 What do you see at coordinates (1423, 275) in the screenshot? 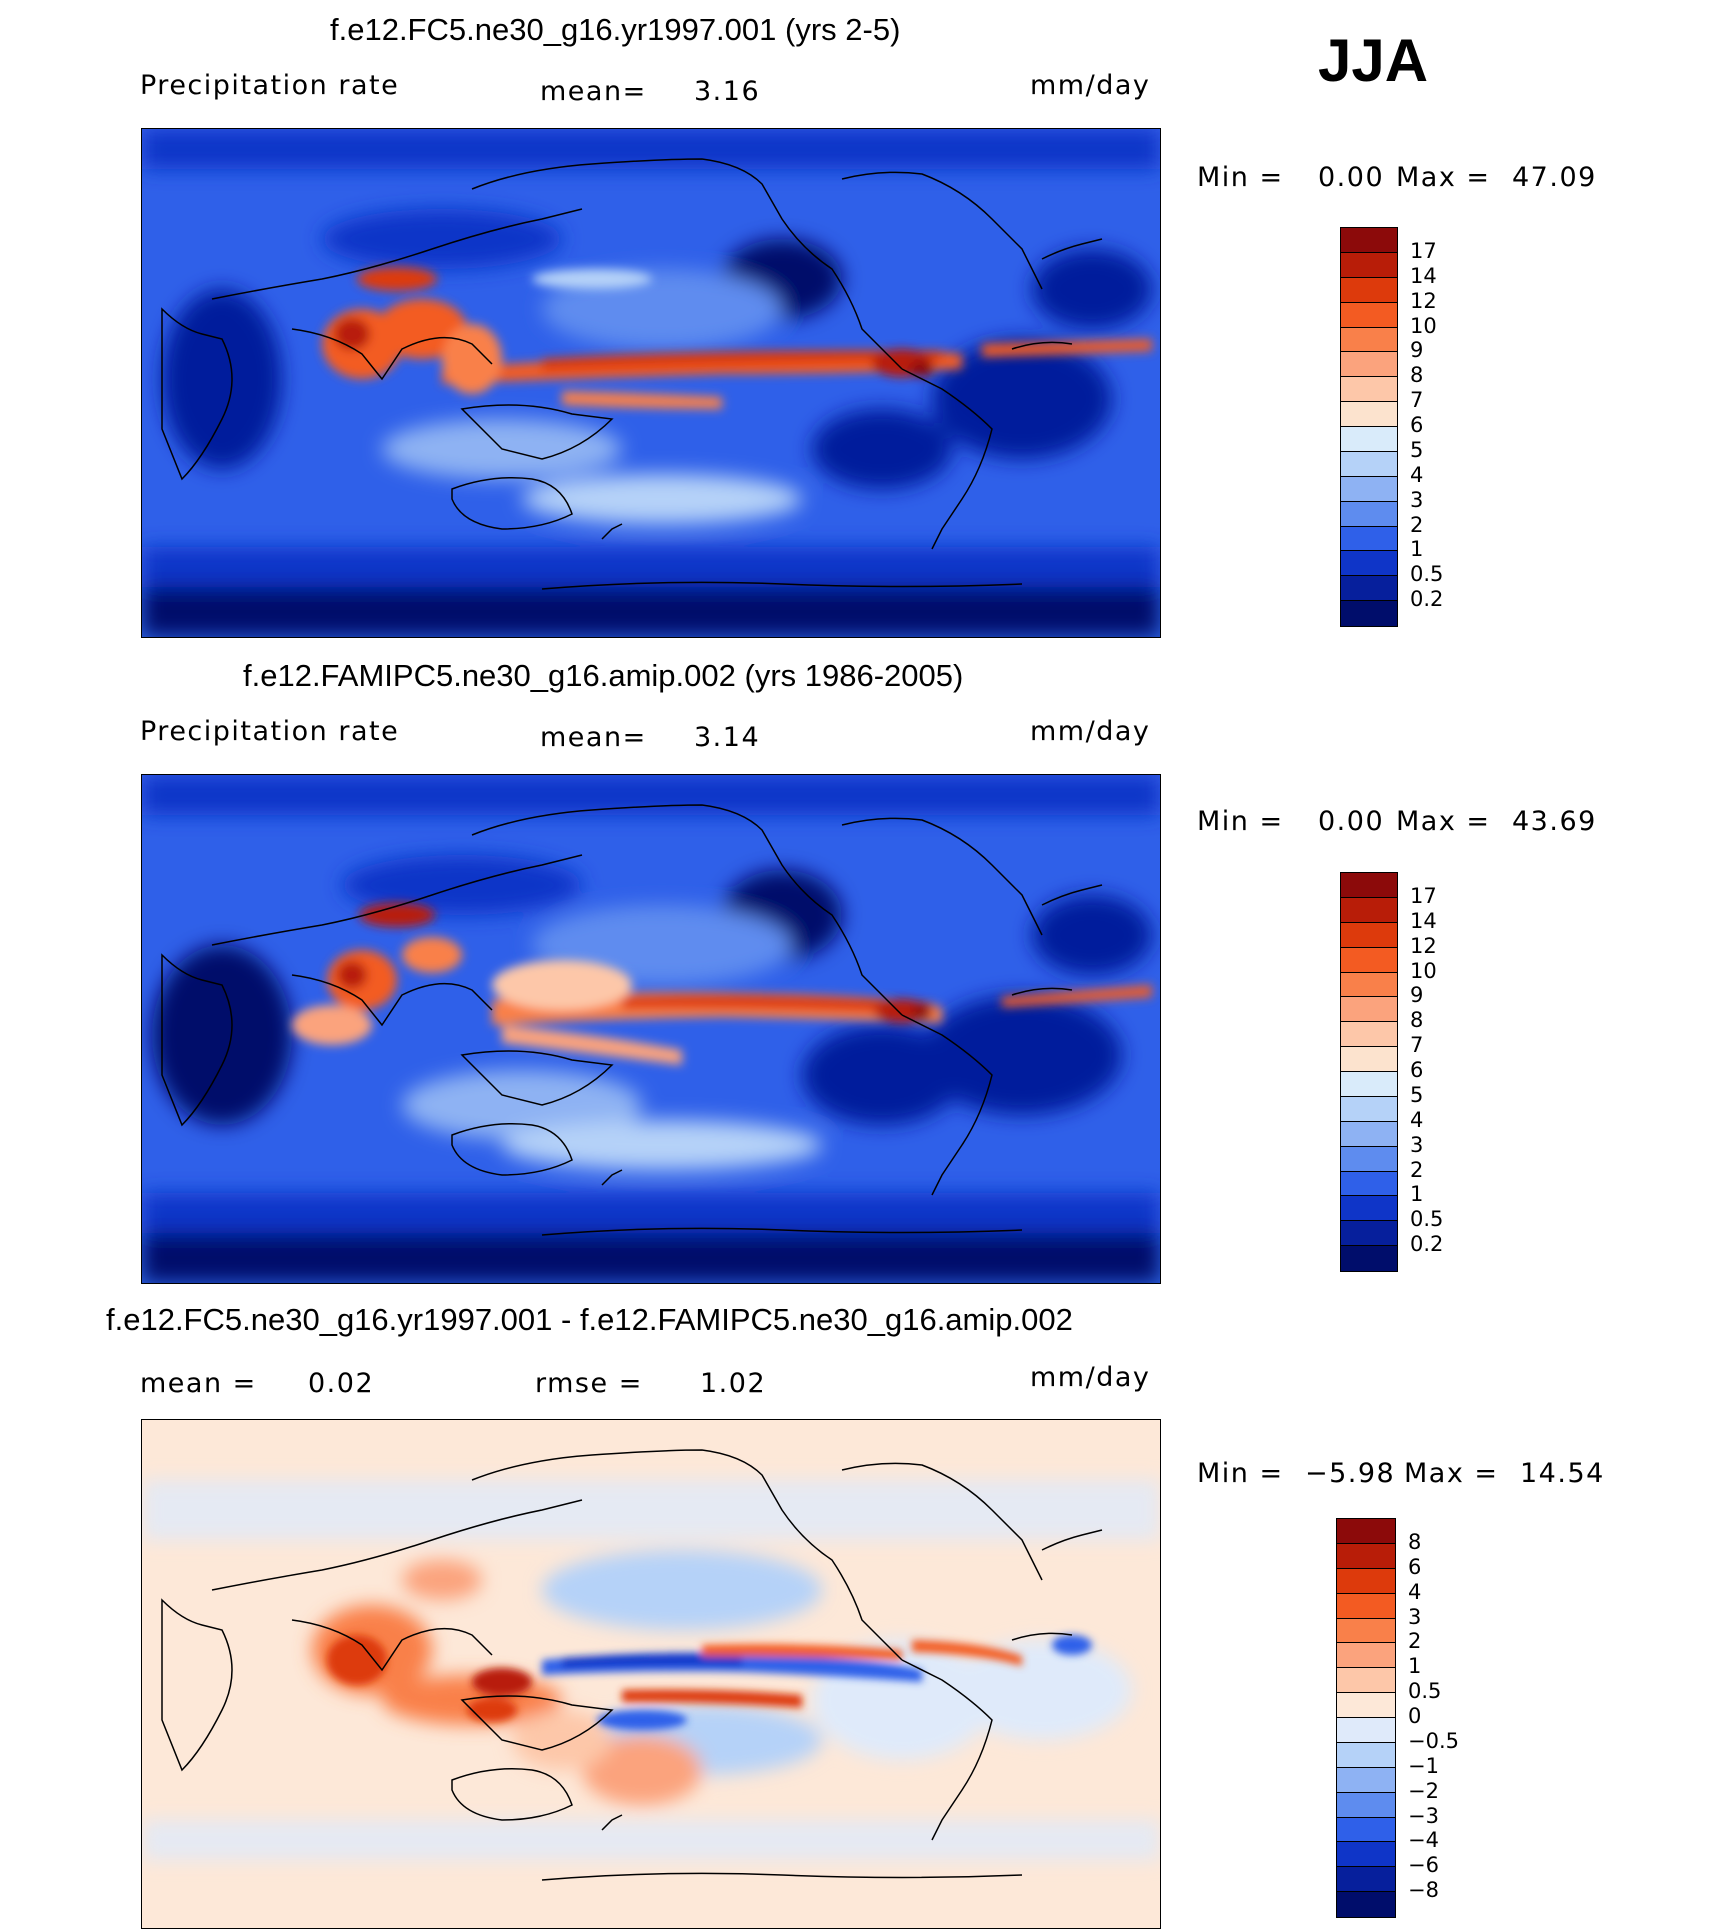
I see `colorbar-tick-label: 14` at bounding box center [1423, 275].